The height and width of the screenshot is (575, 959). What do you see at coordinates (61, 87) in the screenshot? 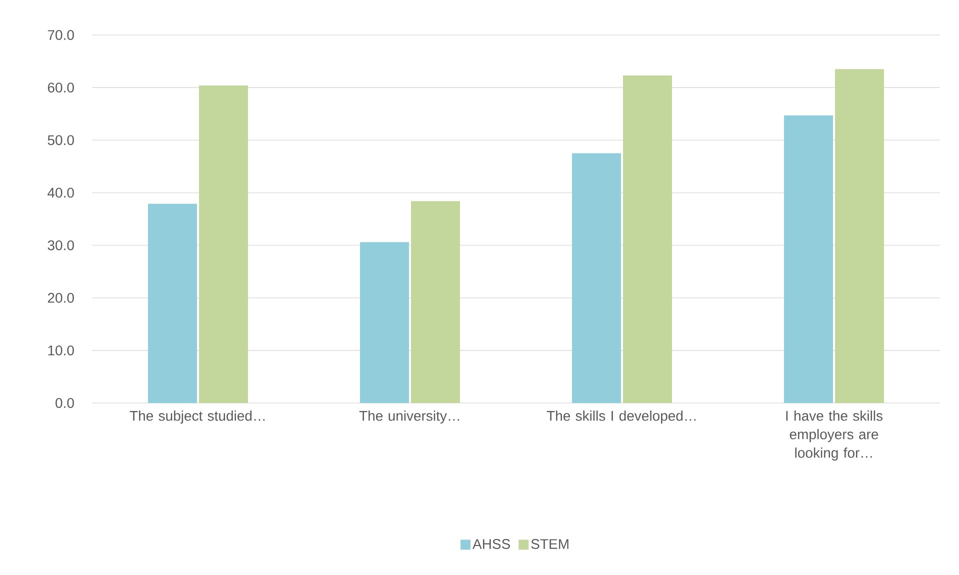
I see `y-tick-label: 60.0` at bounding box center [61, 87].